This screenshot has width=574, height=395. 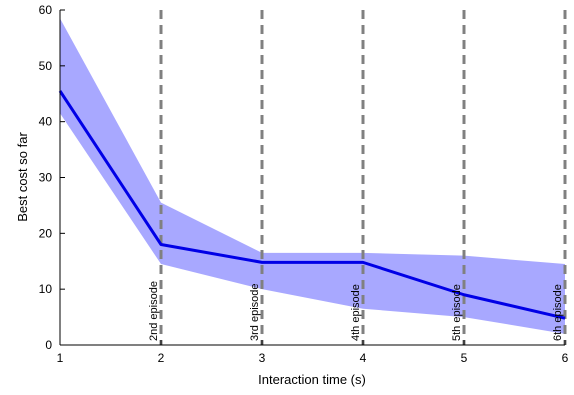 What do you see at coordinates (154, 311) in the screenshot?
I see `episode-label: 2nd episode` at bounding box center [154, 311].